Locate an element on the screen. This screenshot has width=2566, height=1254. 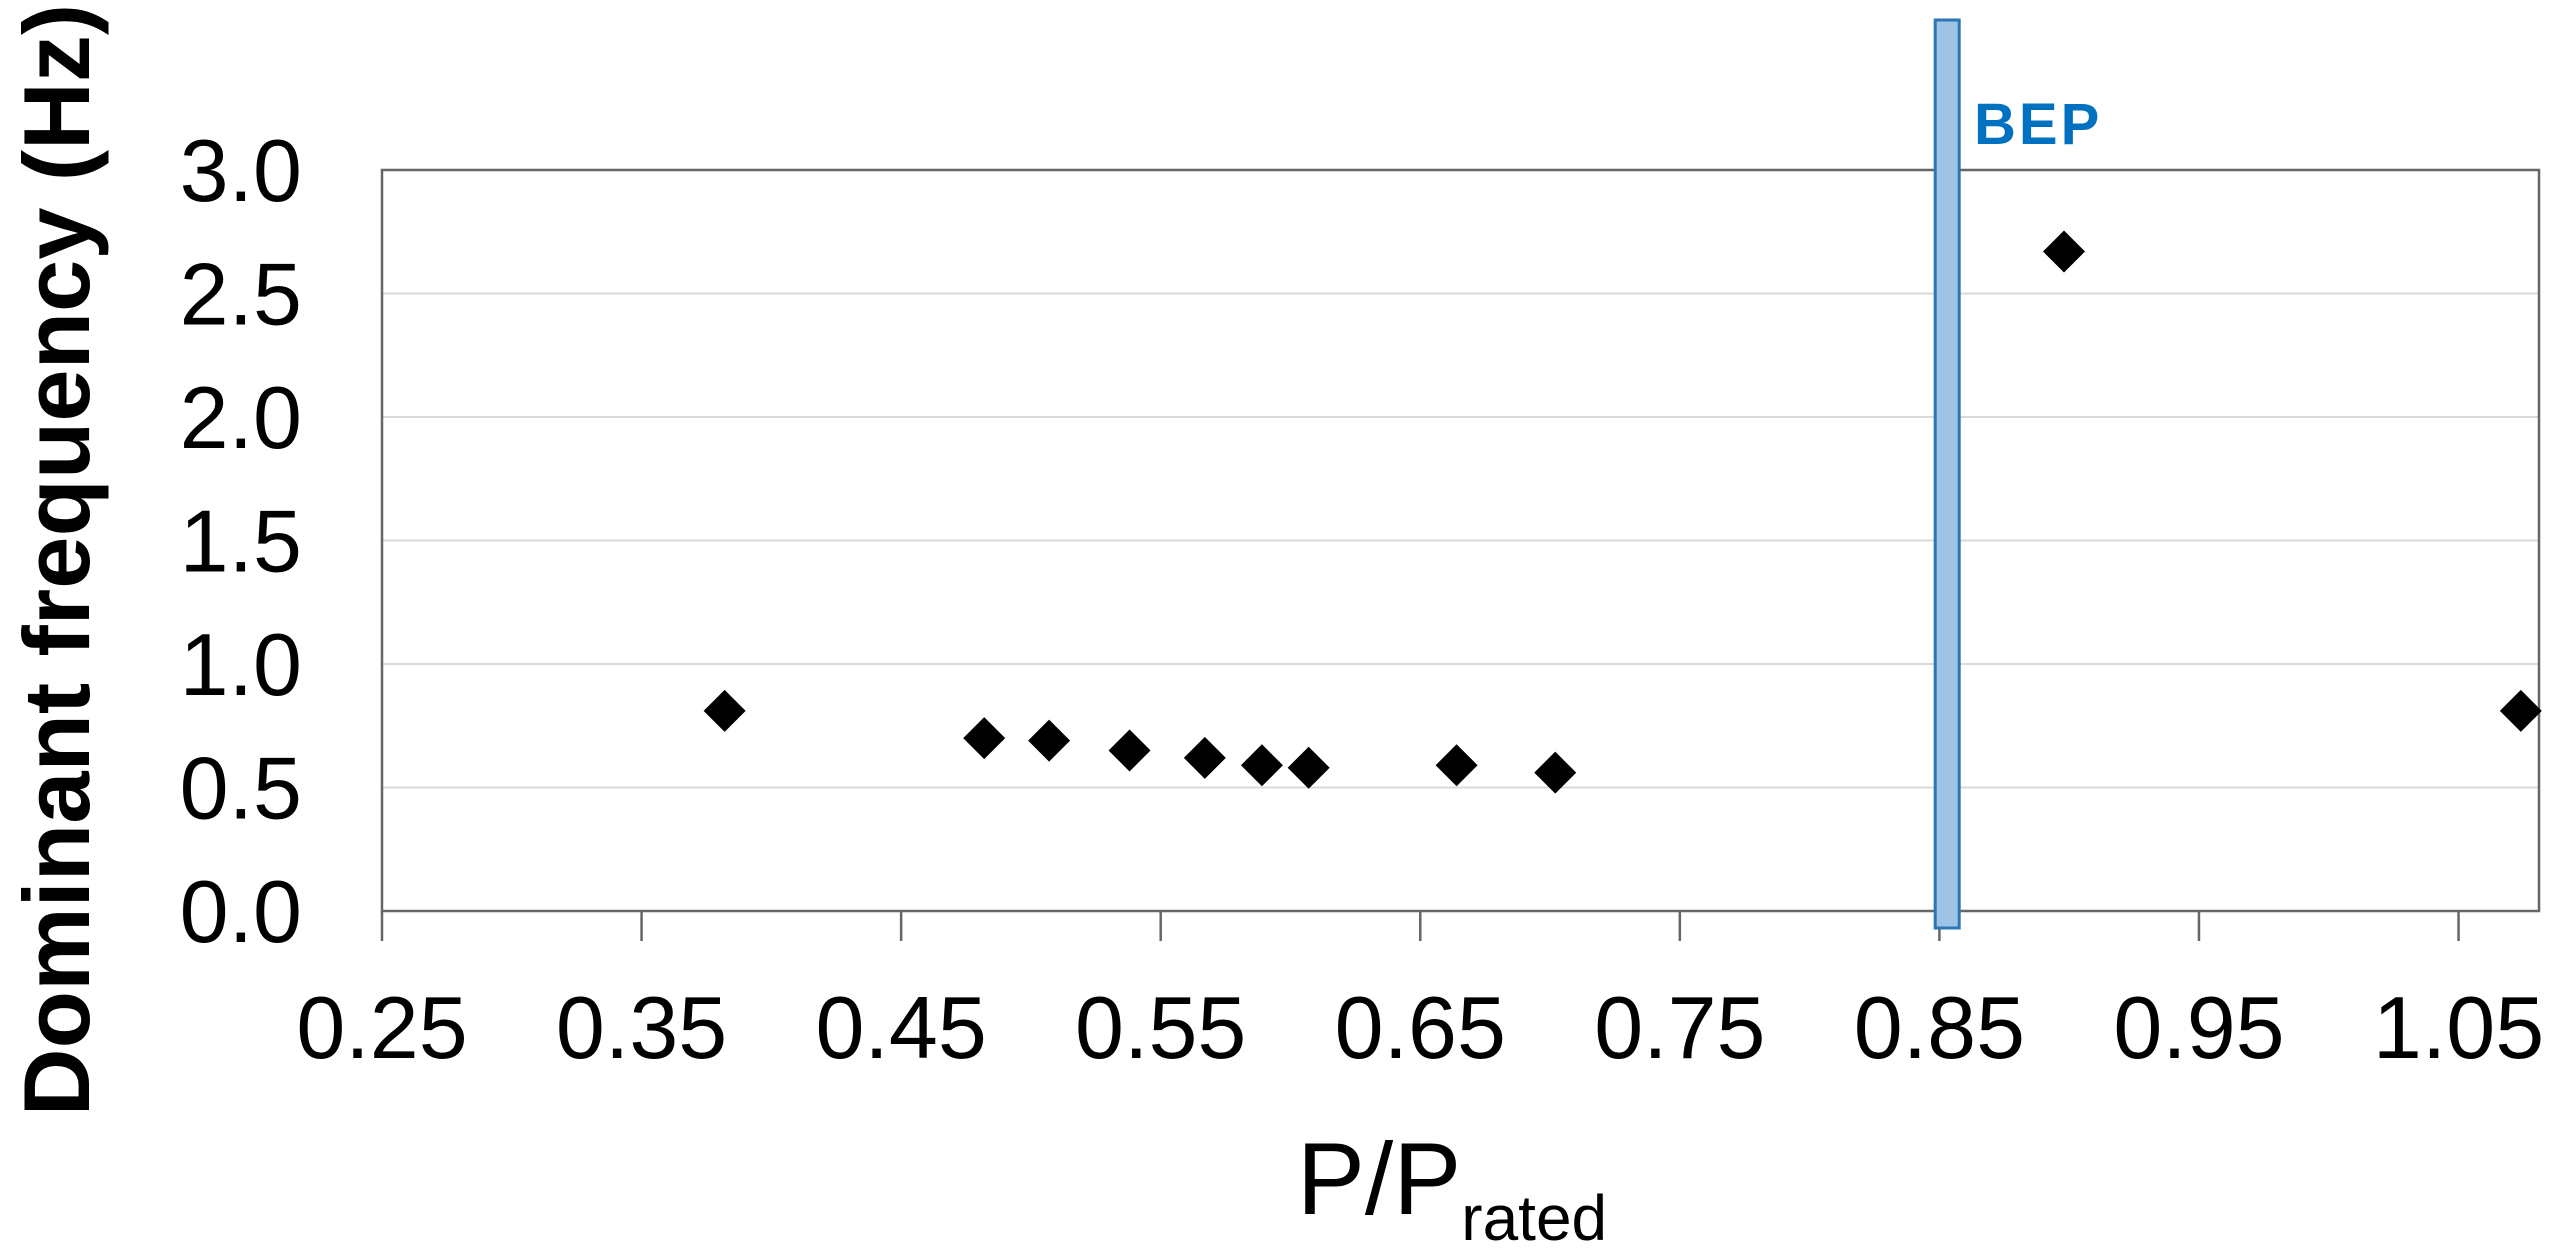
x-tick-label: 0.25 is located at coordinates (381, 1027).